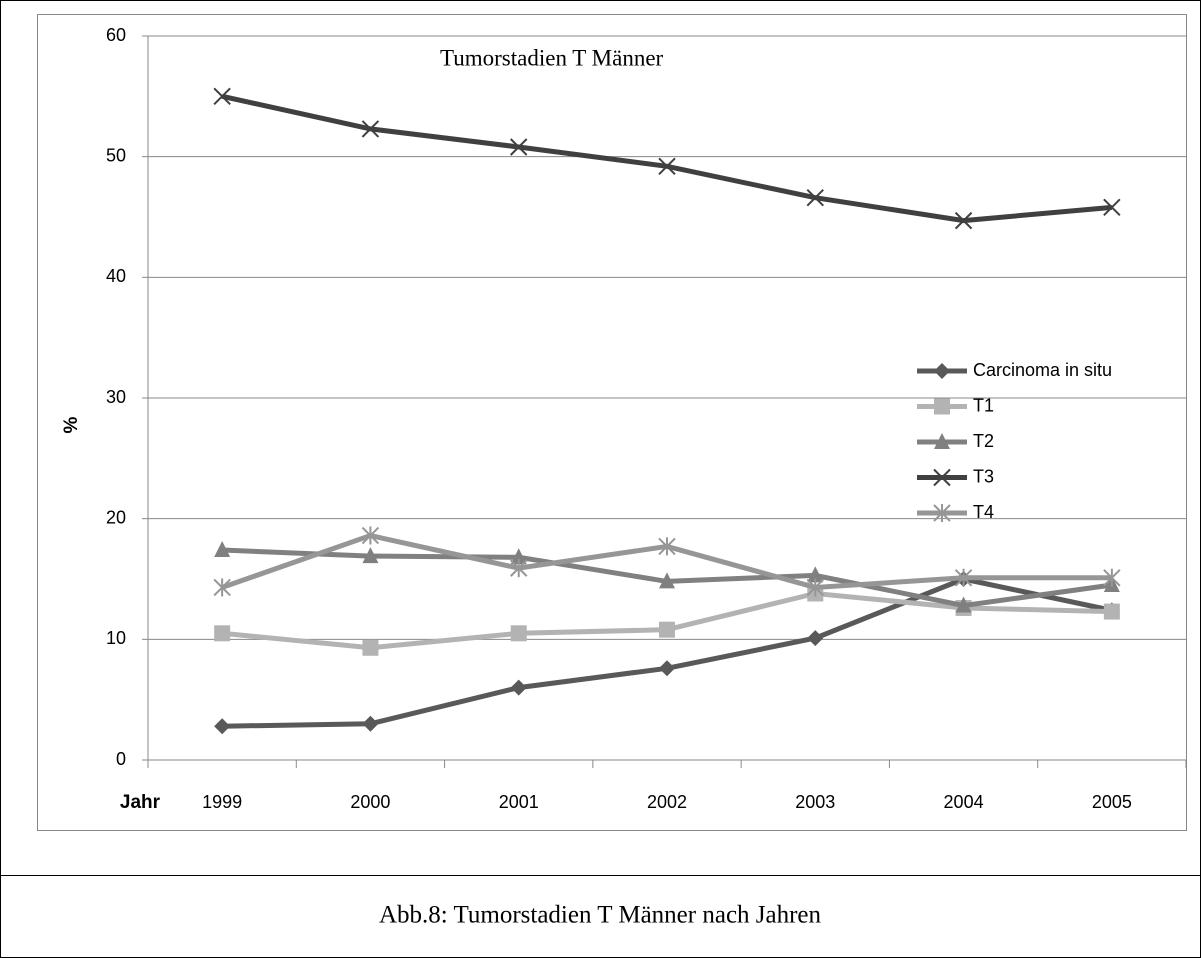 The width and height of the screenshot is (1201, 958). What do you see at coordinates (667, 802) in the screenshot?
I see `x-tick-label: 2002` at bounding box center [667, 802].